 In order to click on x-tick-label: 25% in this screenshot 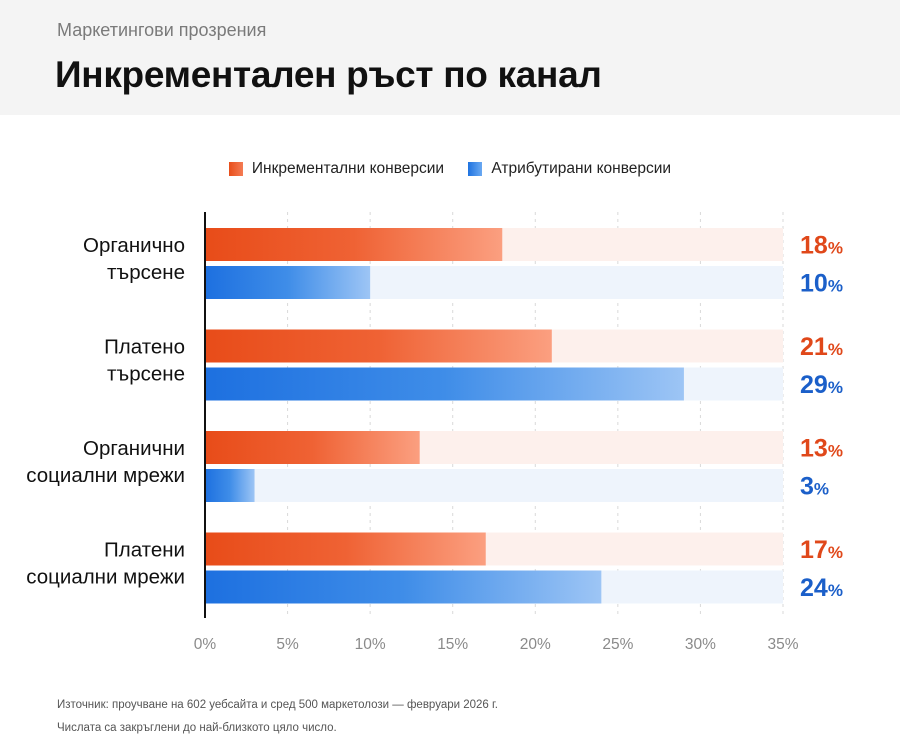, I will do `click(617, 644)`.